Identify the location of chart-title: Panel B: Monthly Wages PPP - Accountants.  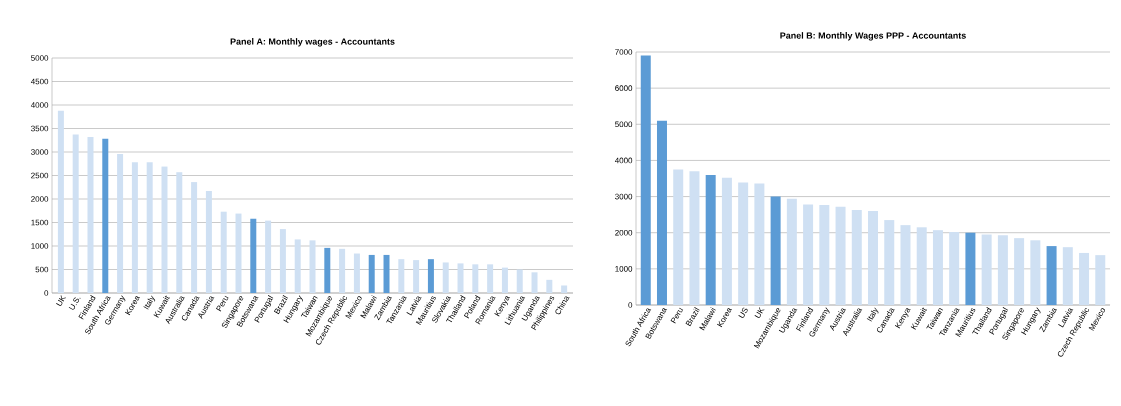
(873, 36).